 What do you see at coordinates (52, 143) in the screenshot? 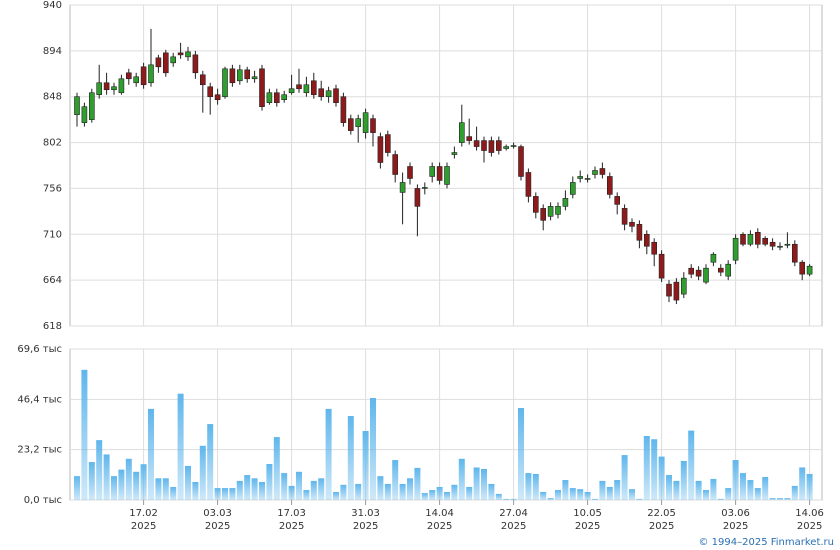
I see `y-tick-label: 802` at bounding box center [52, 143].